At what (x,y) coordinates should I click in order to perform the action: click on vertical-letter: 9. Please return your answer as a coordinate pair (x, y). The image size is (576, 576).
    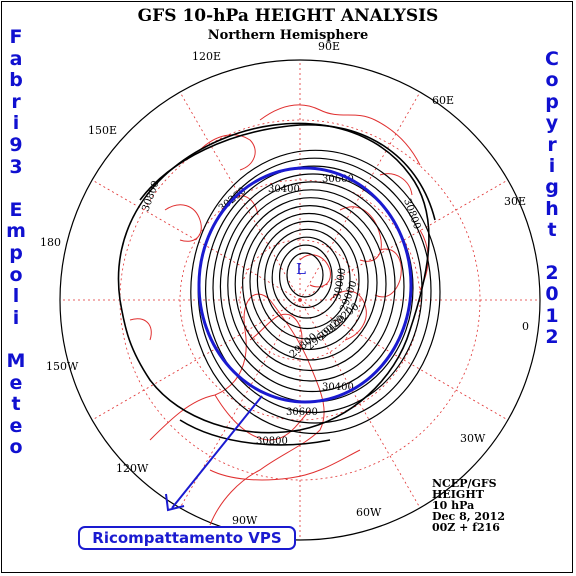
    Looking at the image, I should click on (16, 145).